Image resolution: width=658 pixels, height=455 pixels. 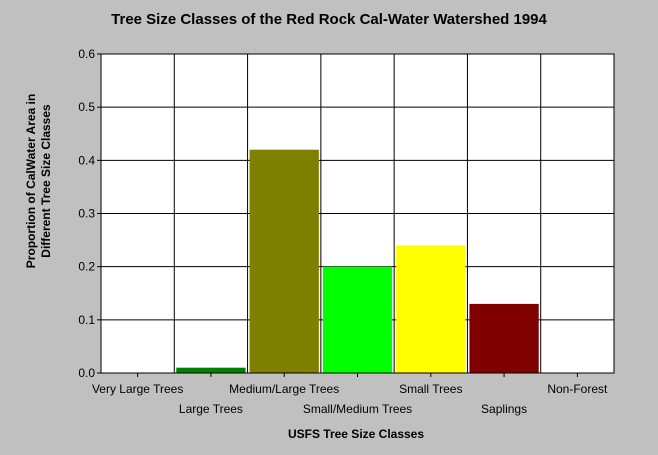 What do you see at coordinates (284, 261) in the screenshot?
I see `bar-medium-large-trees` at bounding box center [284, 261].